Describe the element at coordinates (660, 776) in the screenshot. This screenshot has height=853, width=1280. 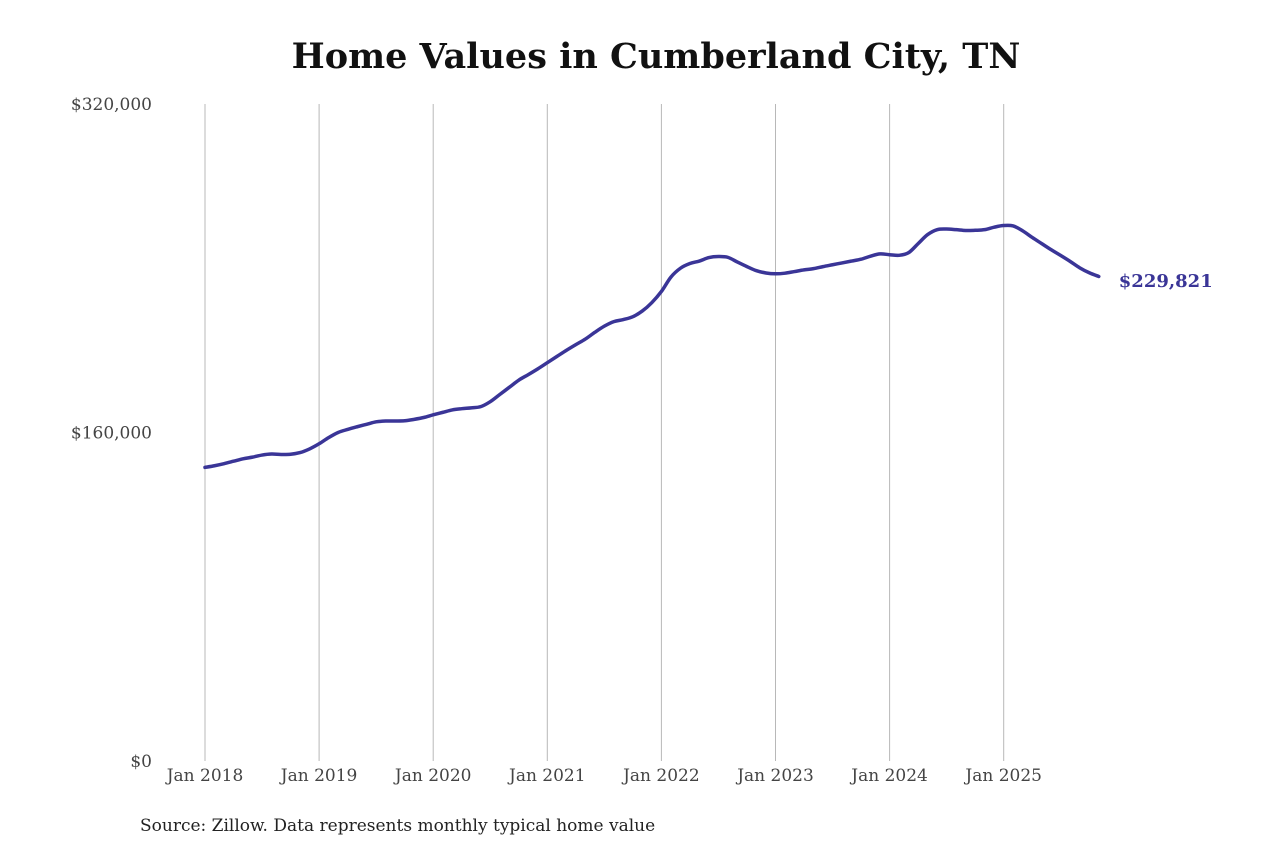
I see `x-tick-label: Jan 2022` at that location.